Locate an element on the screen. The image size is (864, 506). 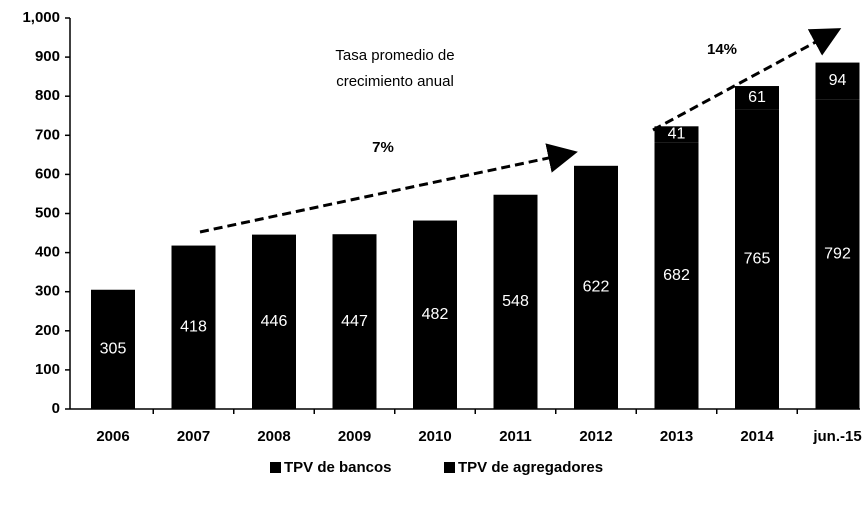
y-tick-label: 200 is located at coordinates (47, 330).